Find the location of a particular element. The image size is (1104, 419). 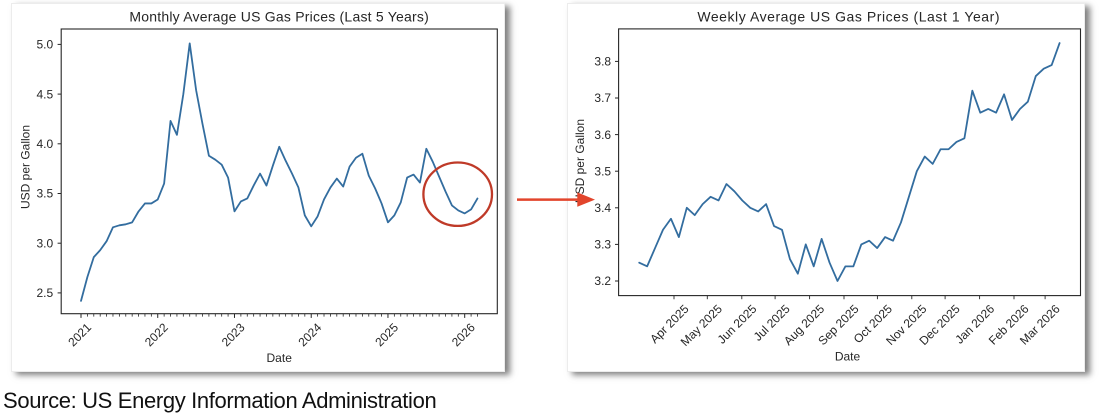

svg-text: 3.4 is located at coordinates (602, 208).